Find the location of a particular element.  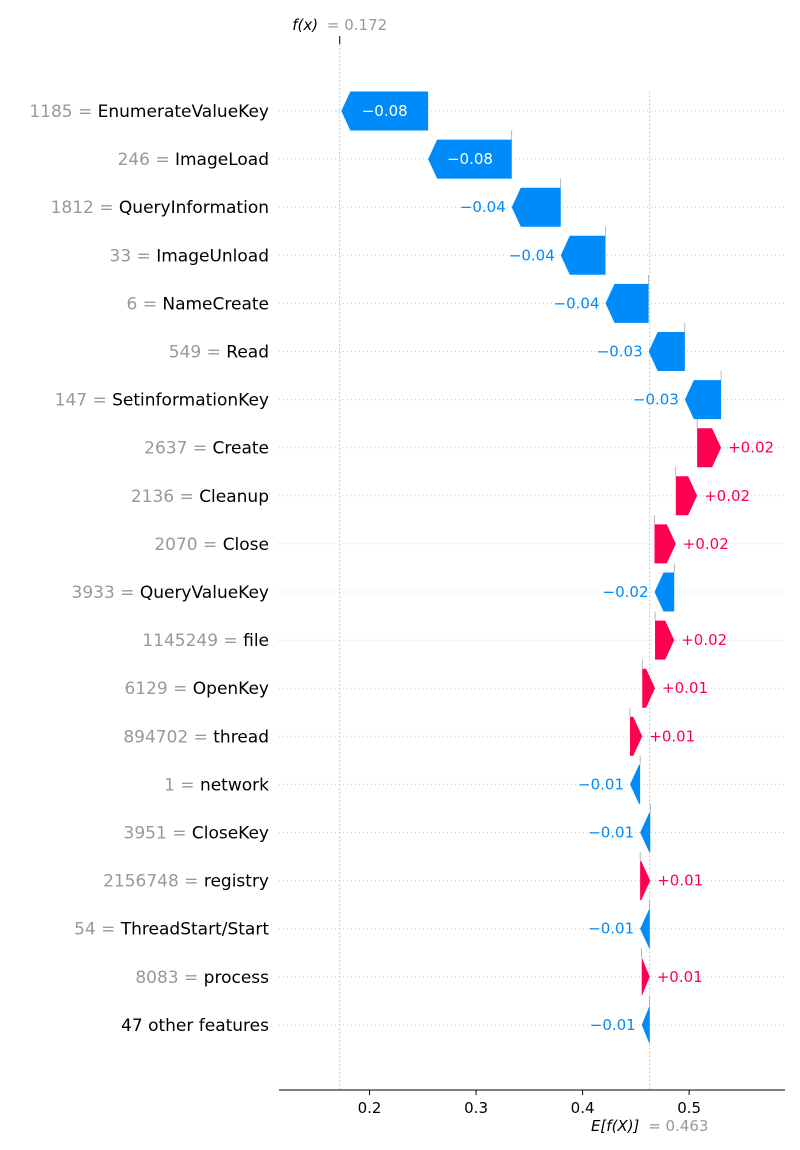

feature-label: 54 = ThreadStart/Start is located at coordinates (171, 930).